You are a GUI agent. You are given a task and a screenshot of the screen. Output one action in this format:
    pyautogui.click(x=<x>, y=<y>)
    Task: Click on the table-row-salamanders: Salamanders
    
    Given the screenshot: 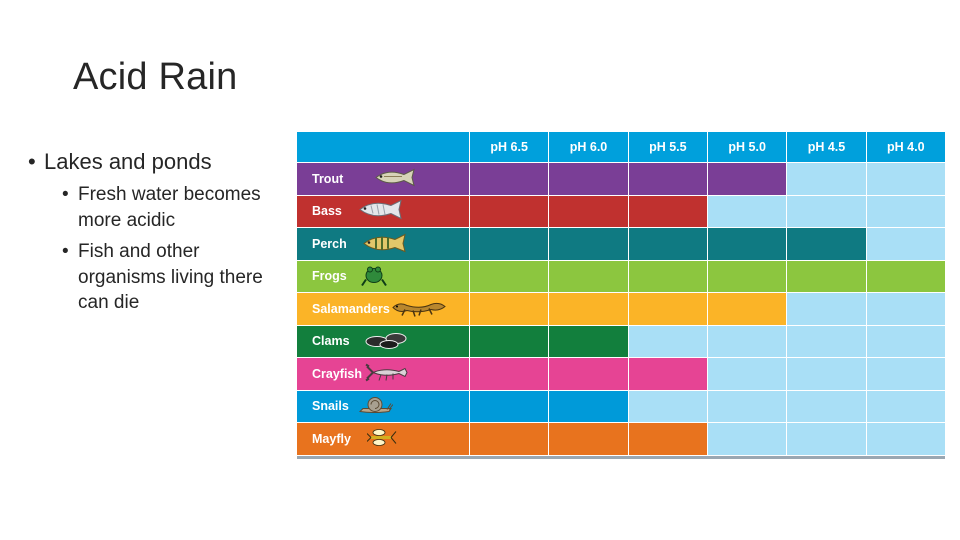 What is the action you would take?
    pyautogui.click(x=621, y=309)
    